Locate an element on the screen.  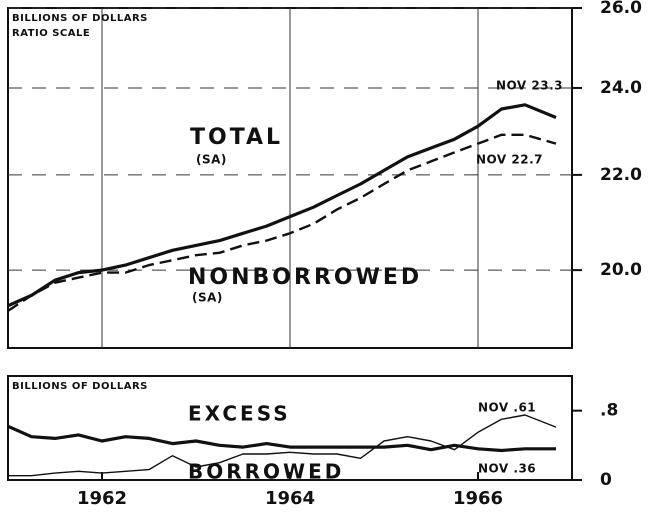
annotation: NOV 23.3 is located at coordinates (529, 86).